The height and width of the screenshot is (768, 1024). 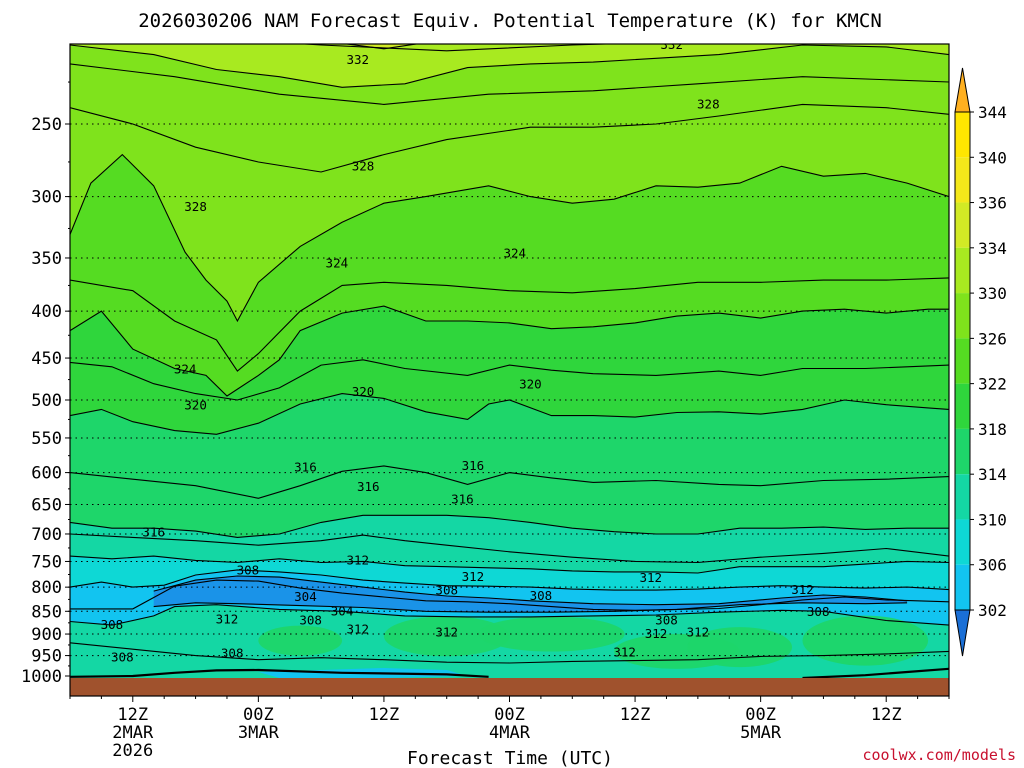 What do you see at coordinates (992, 293) in the screenshot?
I see `colorbar-label: 330` at bounding box center [992, 293].